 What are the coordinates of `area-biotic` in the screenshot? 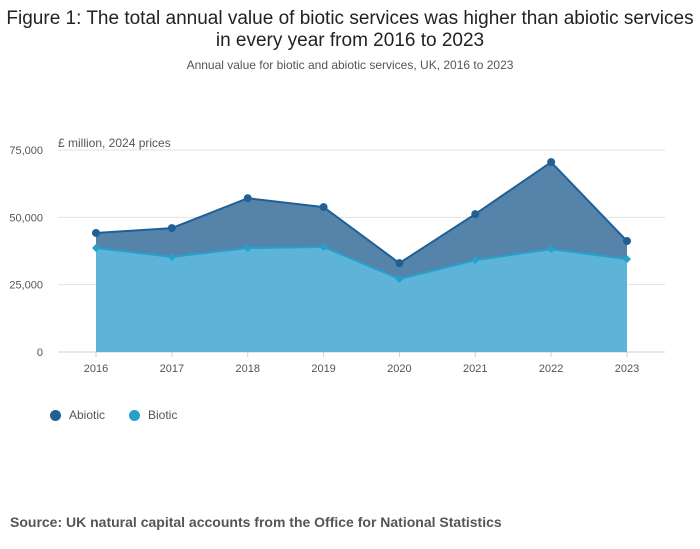 It's located at (361, 299).